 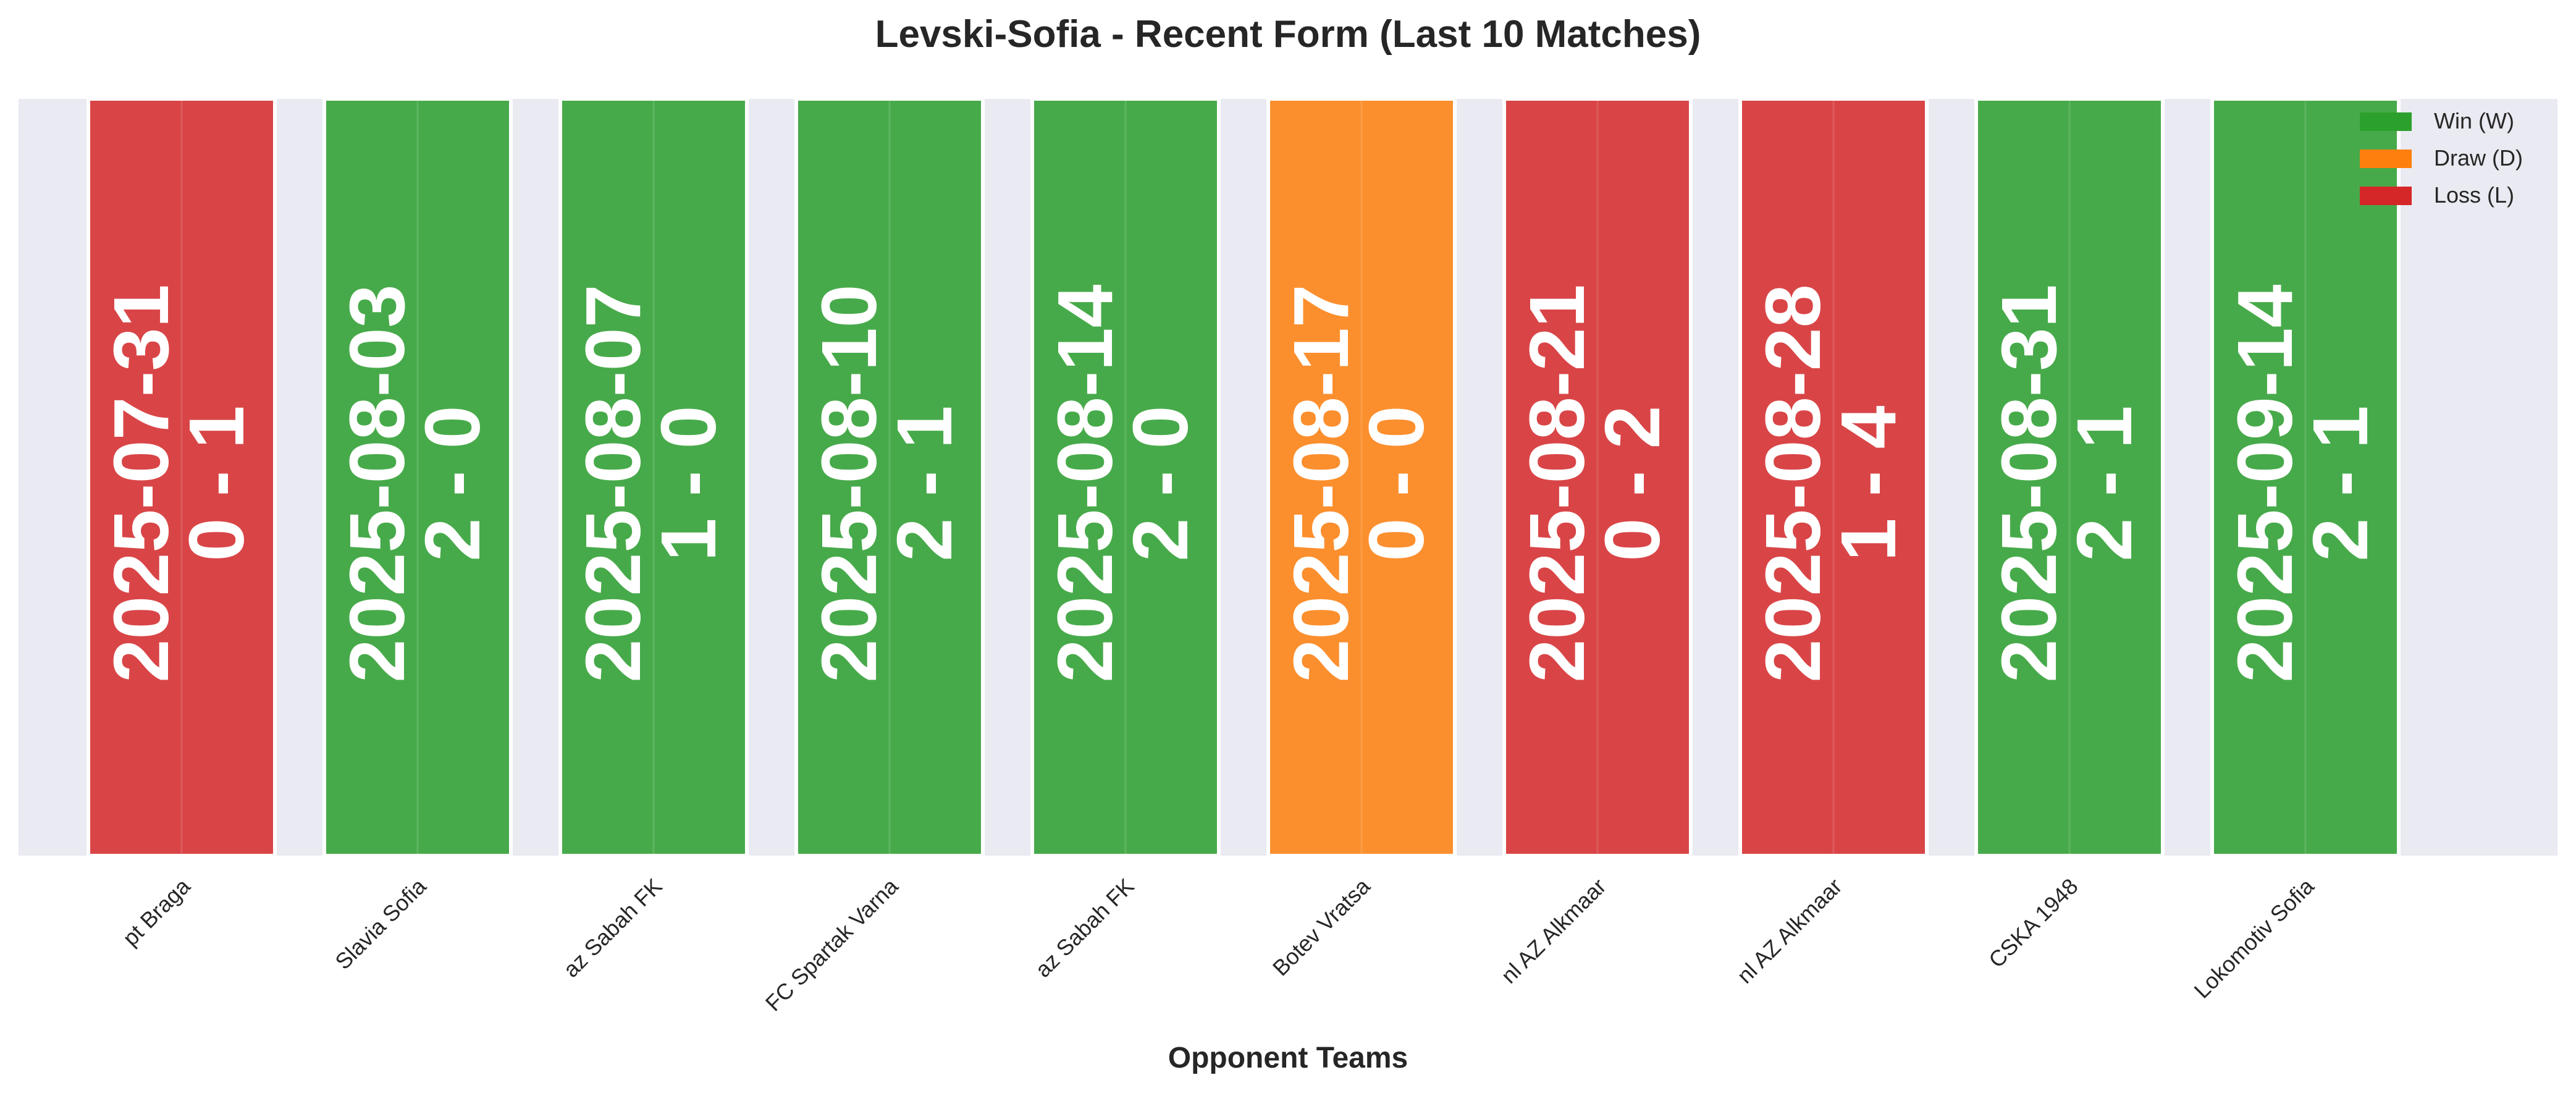 What do you see at coordinates (2029, 483) in the screenshot?
I see `bar-label-date: 2025-08-31` at bounding box center [2029, 483].